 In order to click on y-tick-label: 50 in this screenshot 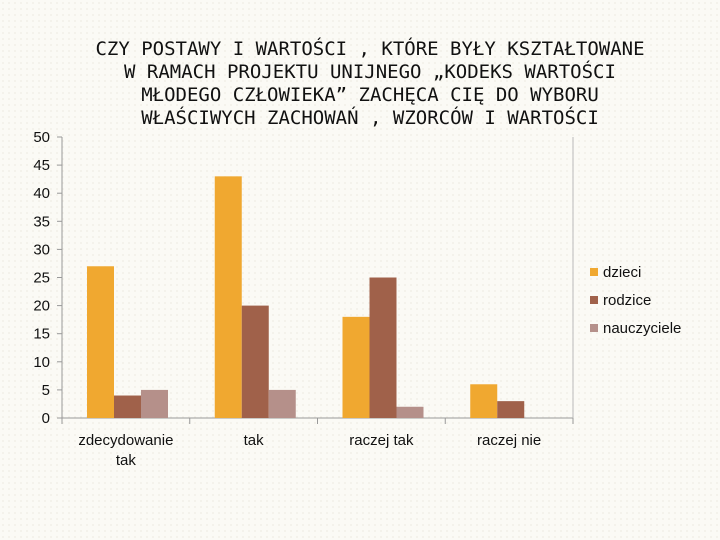, I will do `click(41, 137)`.